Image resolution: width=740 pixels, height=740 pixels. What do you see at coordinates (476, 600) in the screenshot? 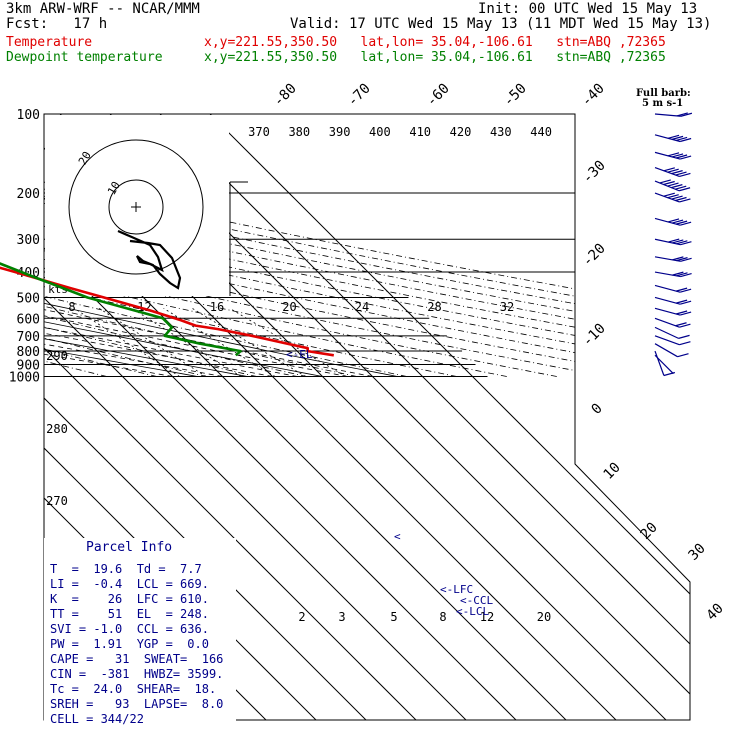
I see `ccl-marker: <-CCL` at bounding box center [476, 600].